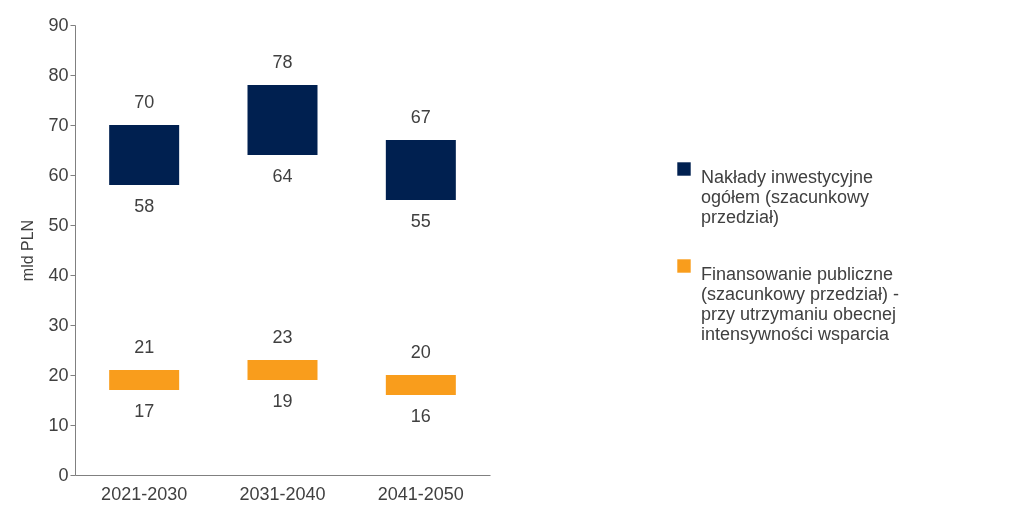 Image resolution: width=1012 pixels, height=518 pixels. Describe the element at coordinates (58, 174) in the screenshot. I see `y-tick-label: 60` at that location.